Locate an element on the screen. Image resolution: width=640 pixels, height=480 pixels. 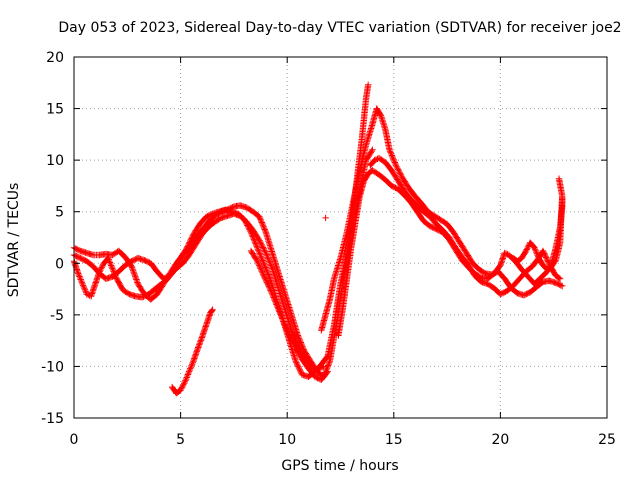
x-axis-label: GPS time / hours is located at coordinates (339, 466).